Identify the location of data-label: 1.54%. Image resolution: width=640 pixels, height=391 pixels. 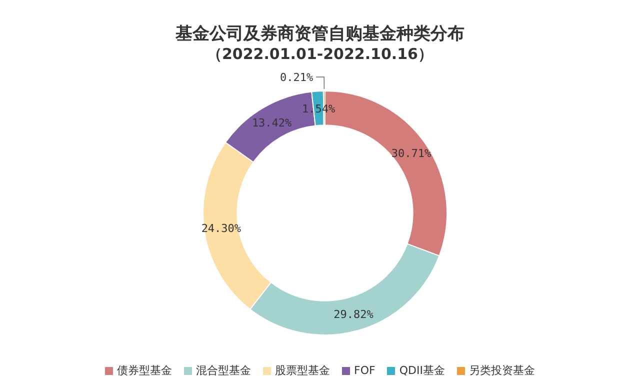
(319, 109).